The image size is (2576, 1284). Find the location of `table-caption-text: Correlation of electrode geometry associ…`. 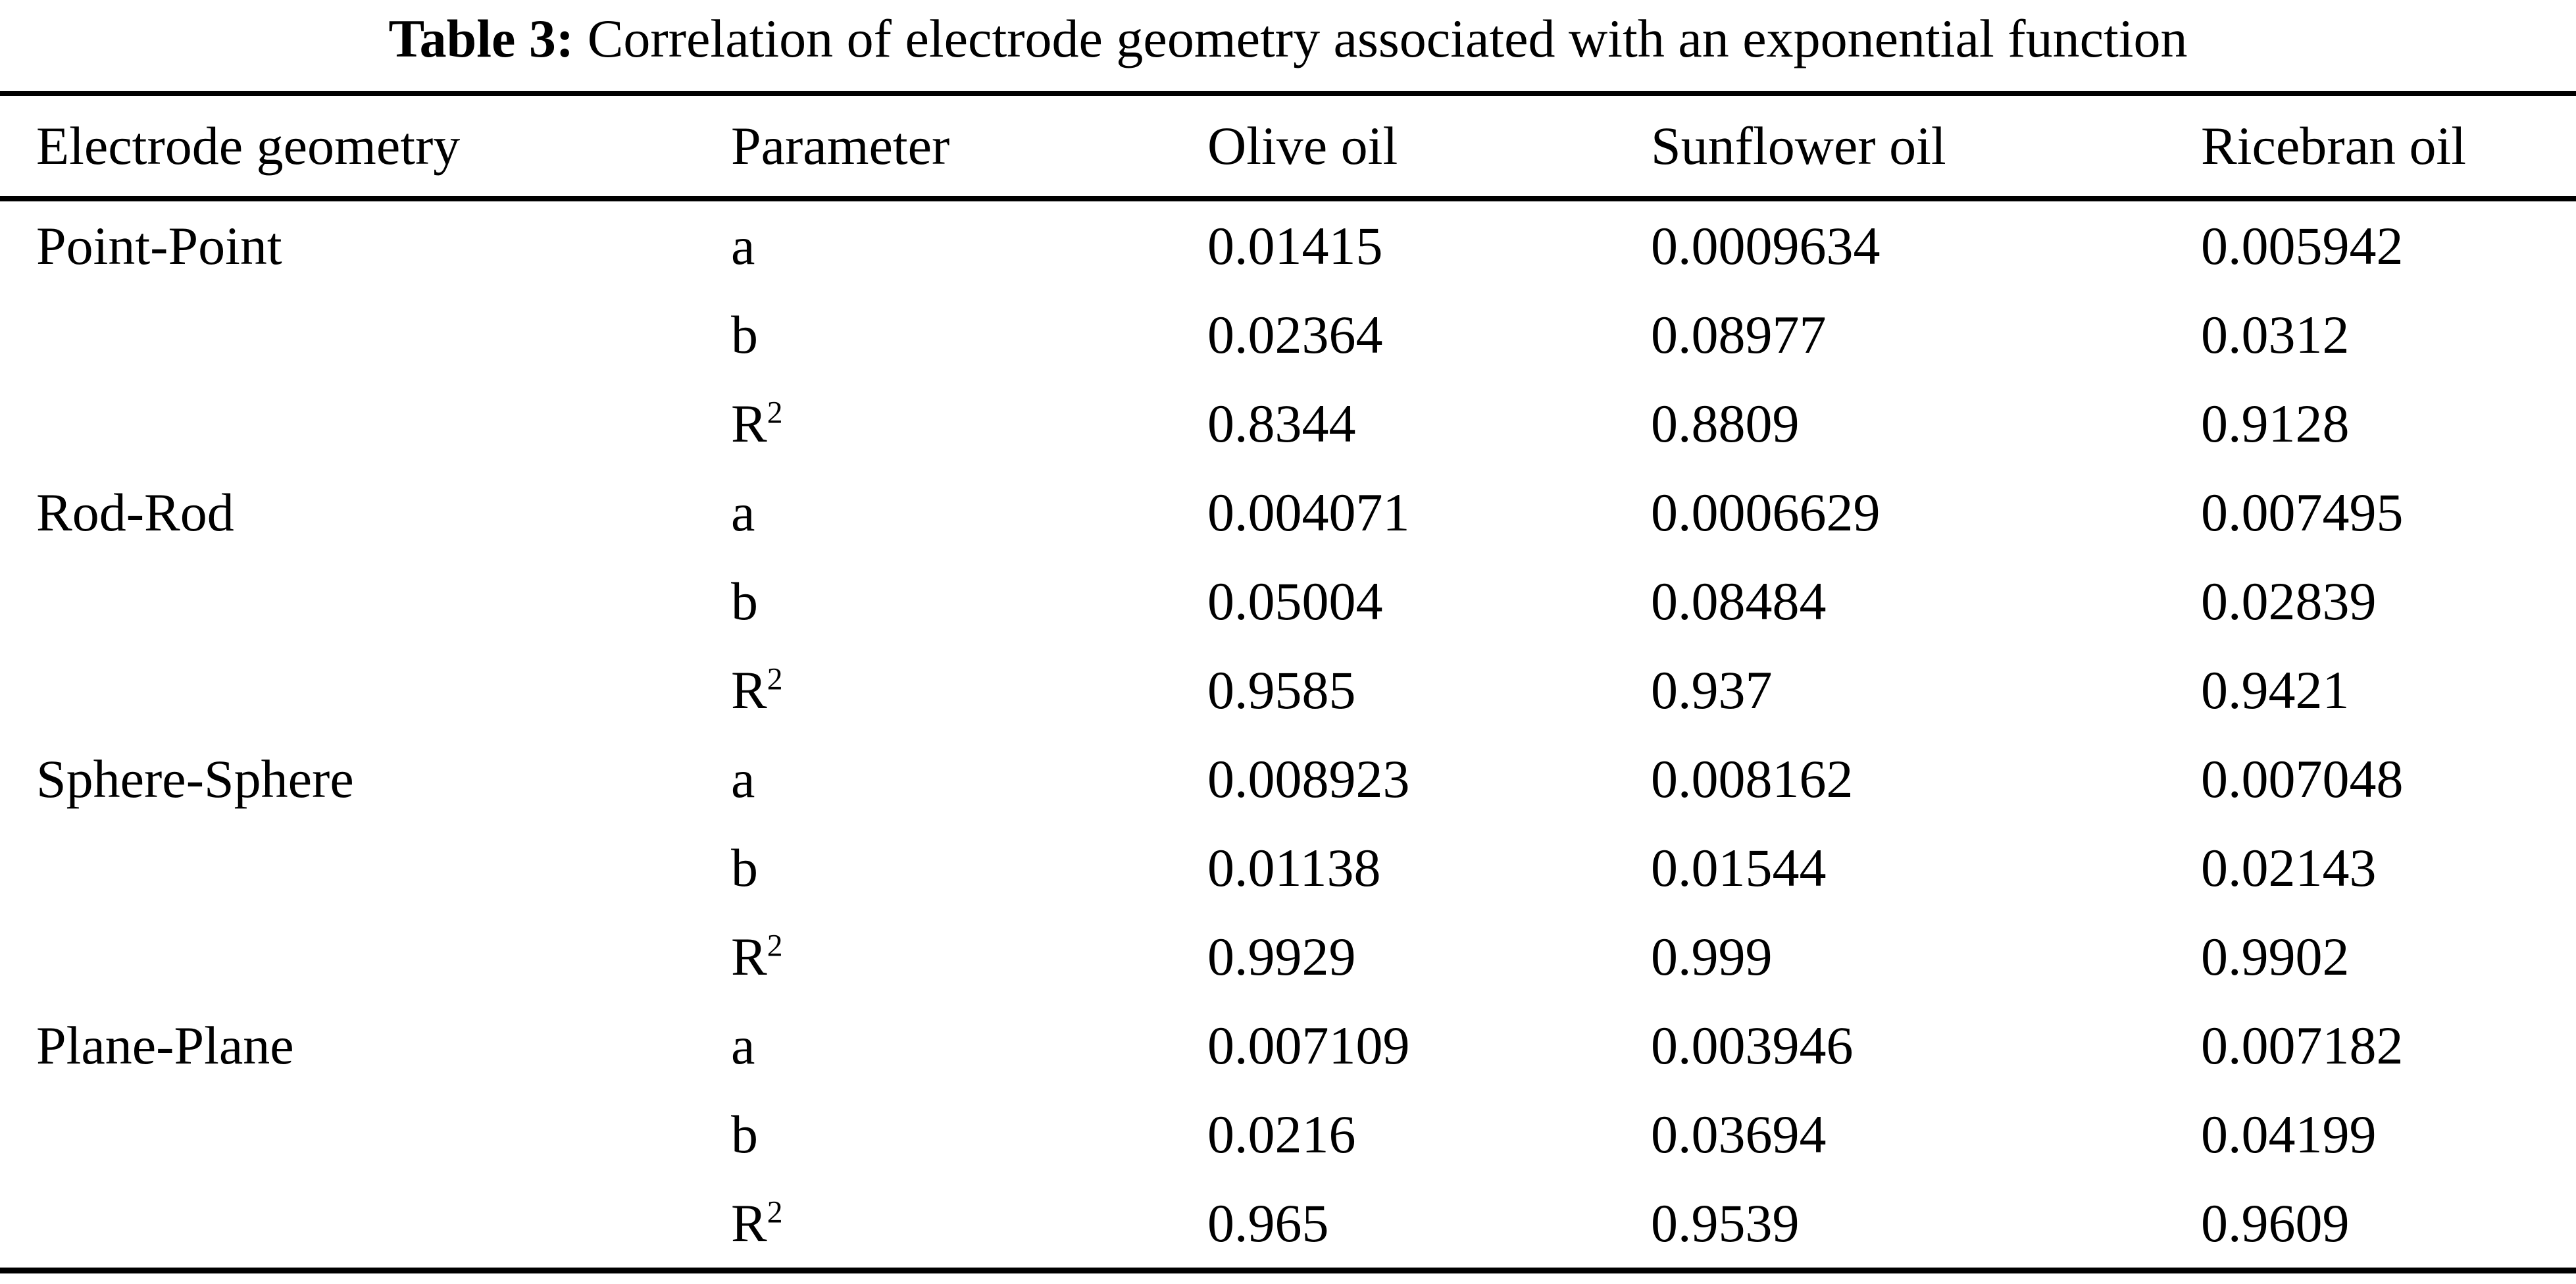

table-caption-text: Correlation of electrode geometry associ… is located at coordinates (1387, 38).